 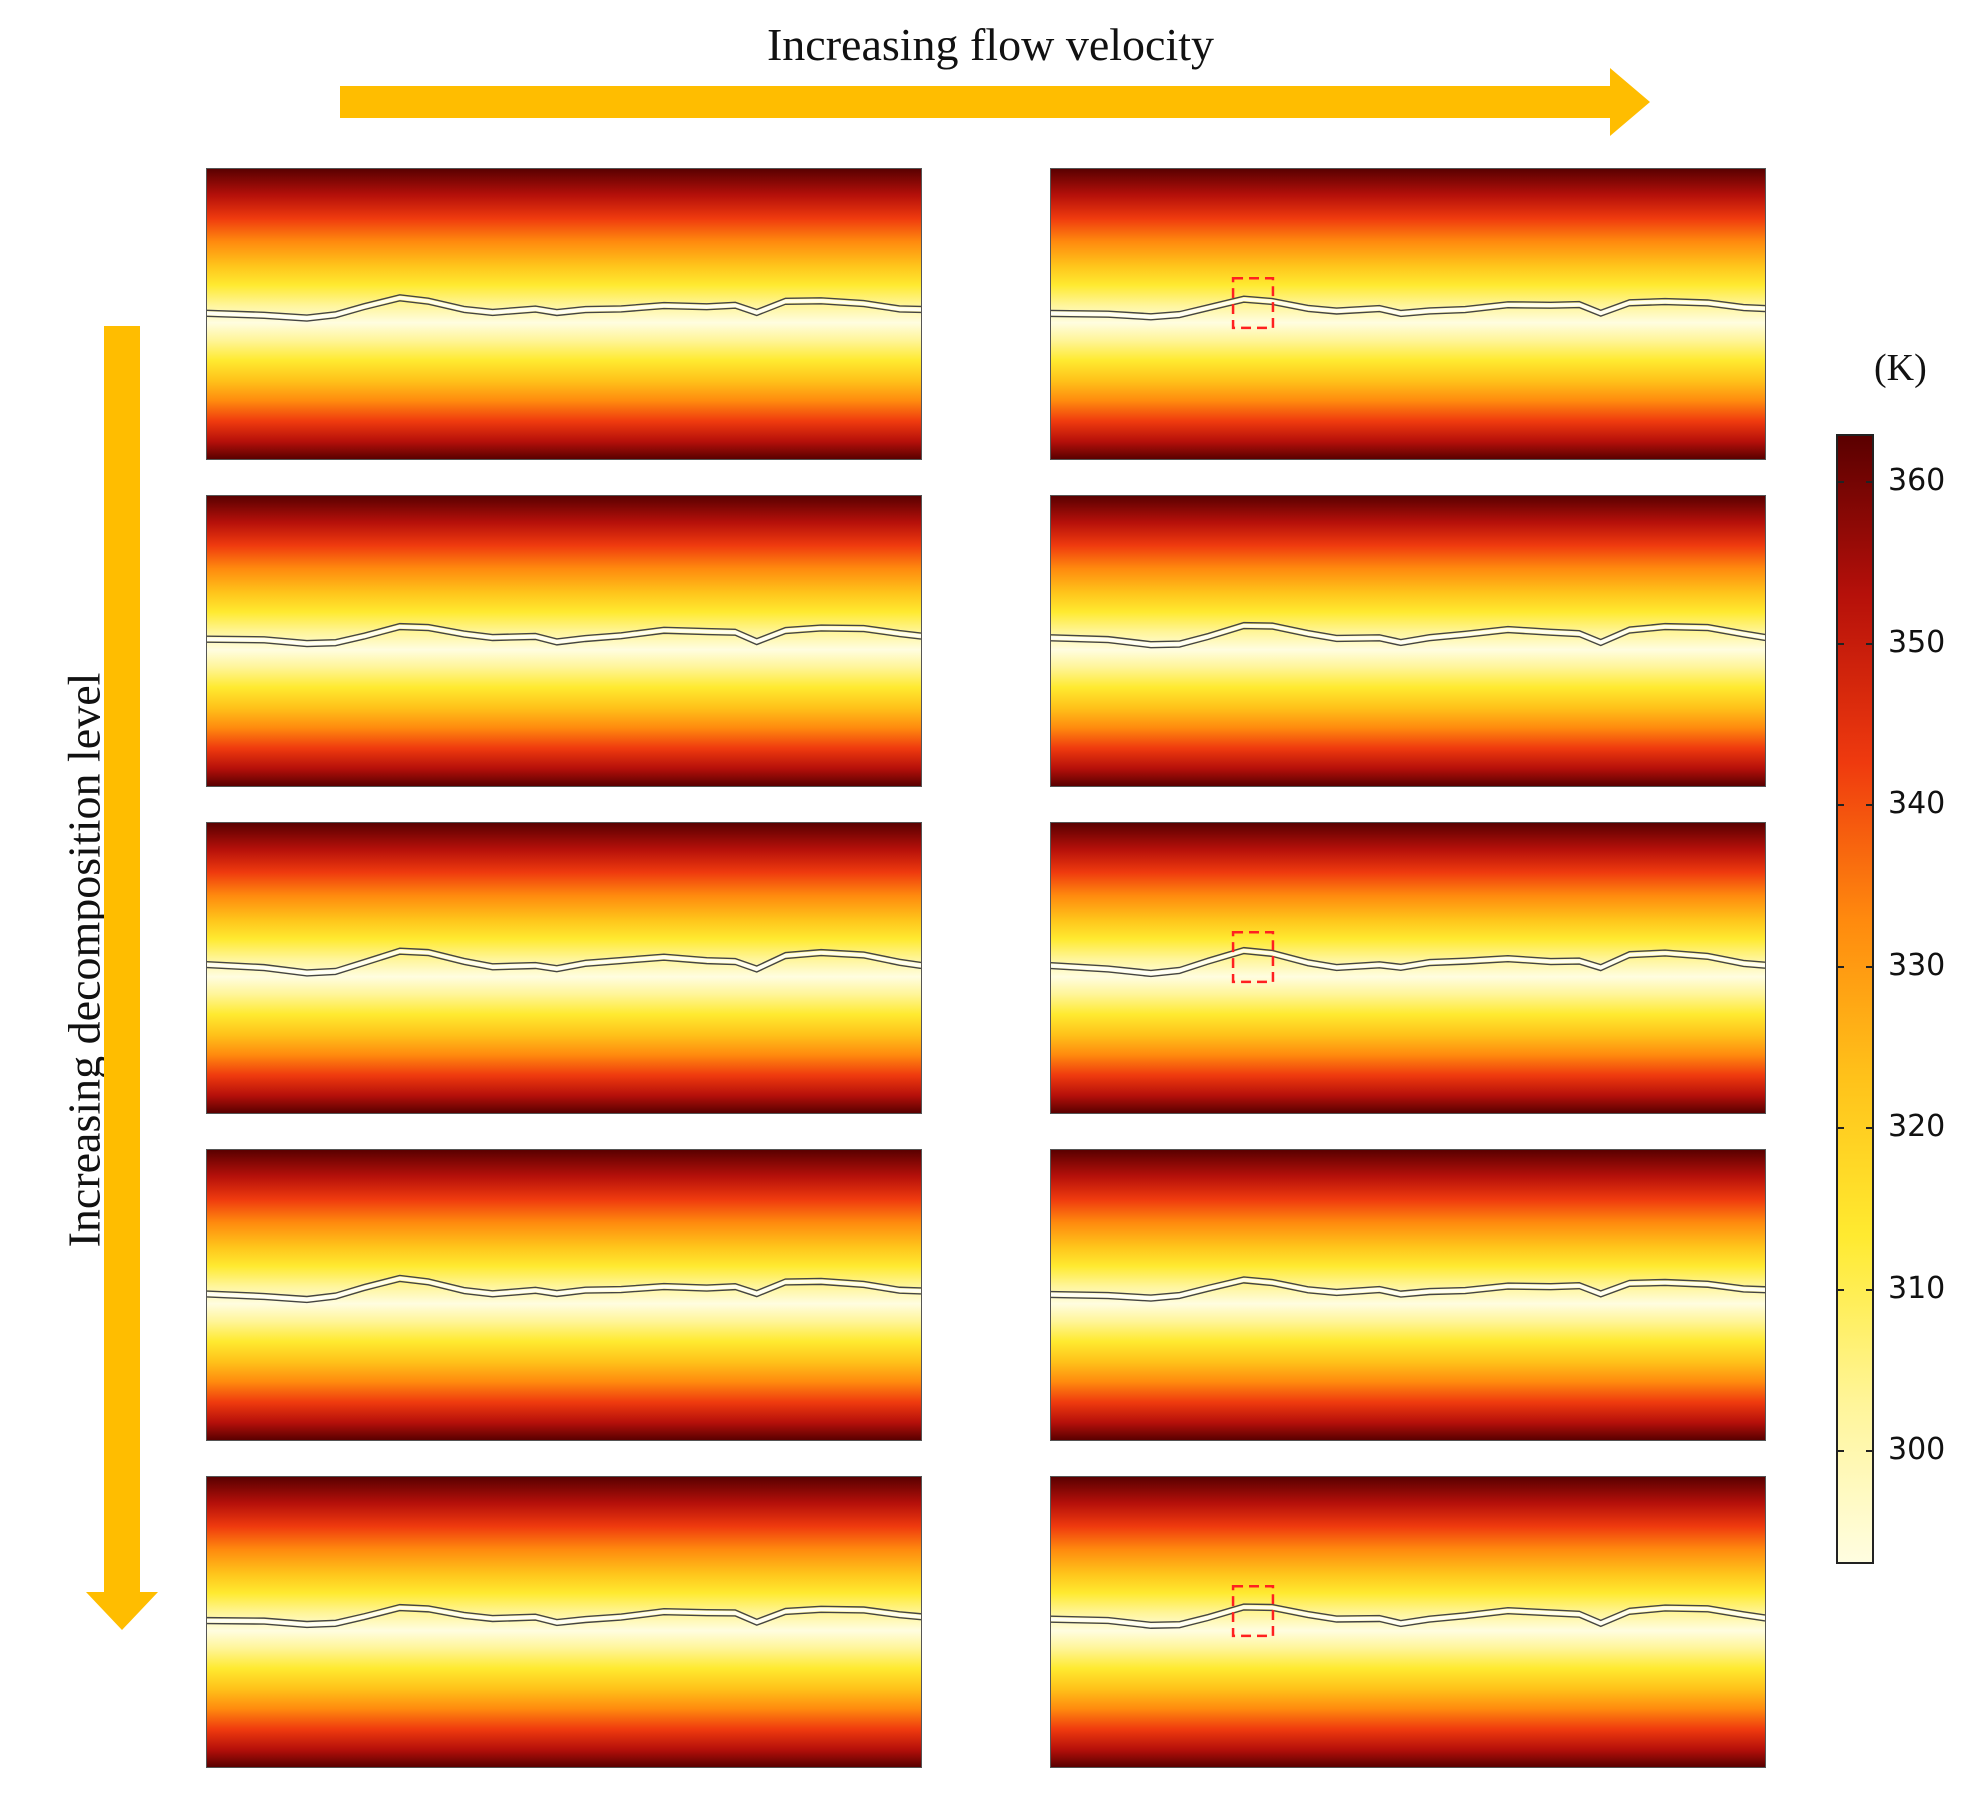 I want to click on temperature-panel-r3-c2, so click(x=1408, y=968).